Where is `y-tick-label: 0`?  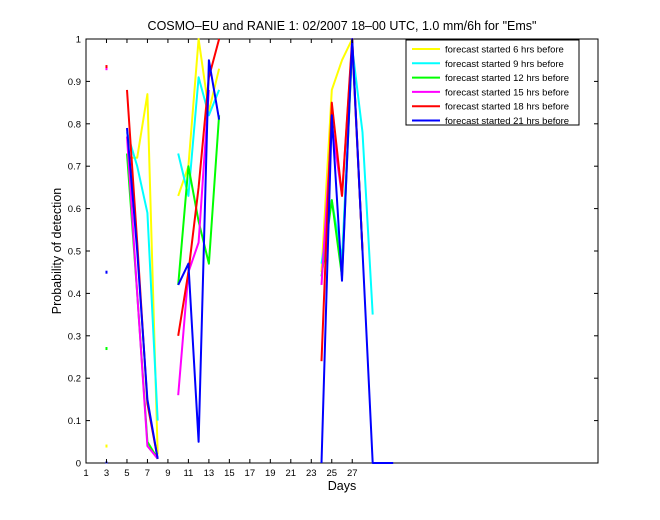
y-tick-label: 0 is located at coordinates (78, 464).